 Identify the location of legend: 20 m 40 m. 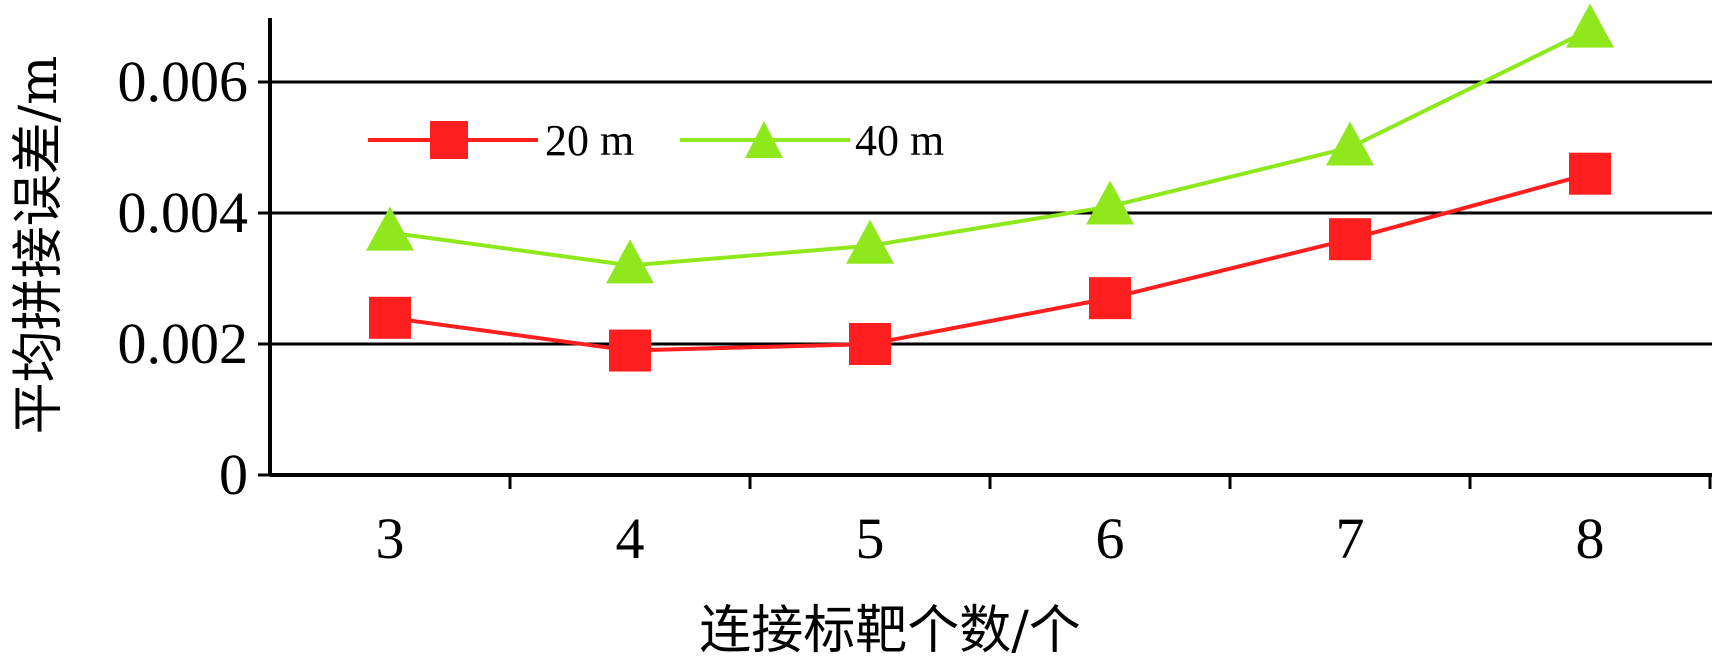
(656, 140).